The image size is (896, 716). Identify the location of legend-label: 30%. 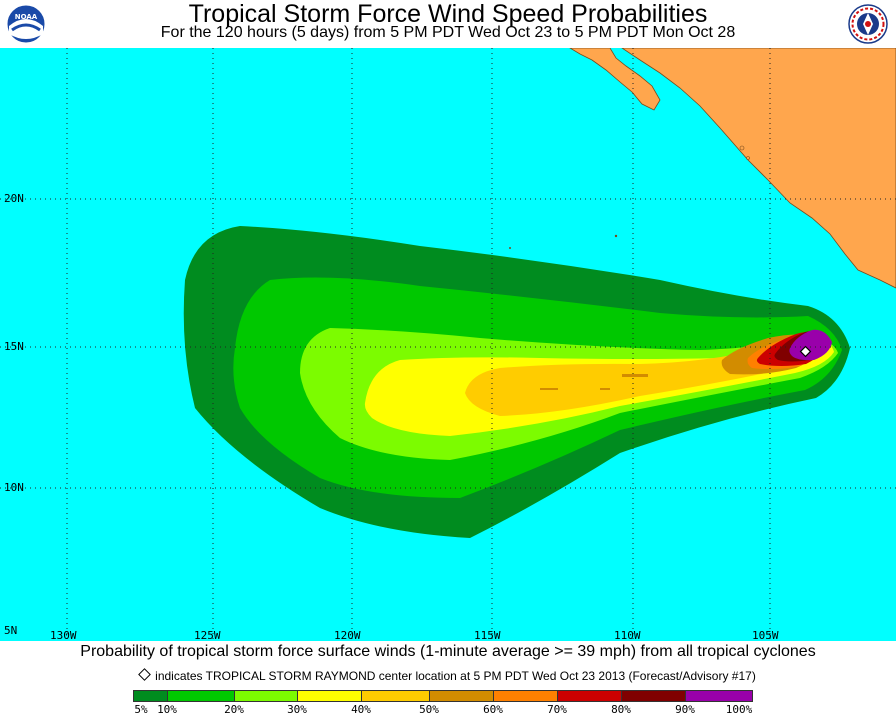
(297, 709).